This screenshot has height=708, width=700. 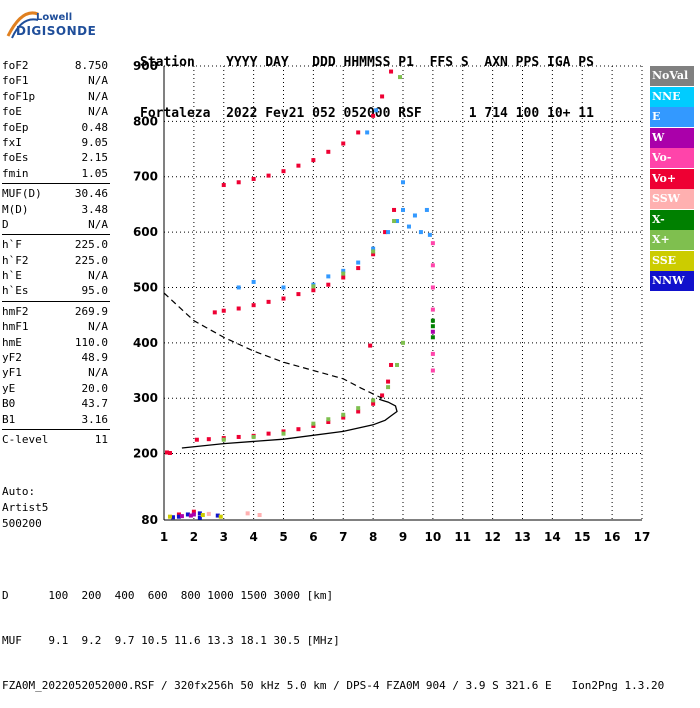 What do you see at coordinates (15, 327) in the screenshot?
I see `param-key: hmF1` at bounding box center [15, 327].